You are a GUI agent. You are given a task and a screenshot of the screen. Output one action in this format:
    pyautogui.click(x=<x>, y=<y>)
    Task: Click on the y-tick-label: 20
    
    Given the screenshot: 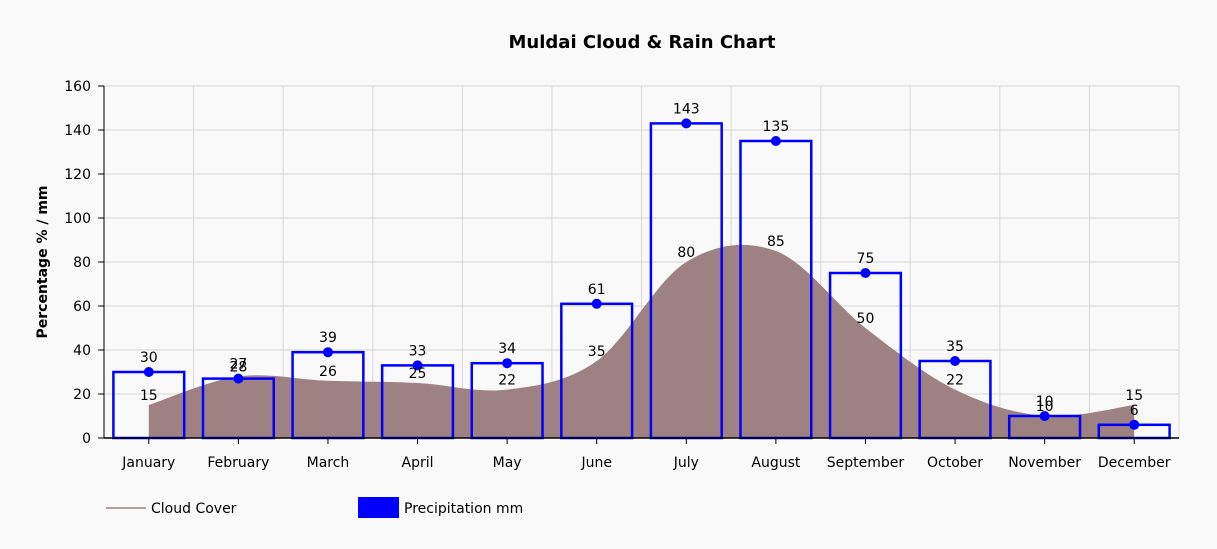 What is the action you would take?
    pyautogui.click(x=82, y=395)
    